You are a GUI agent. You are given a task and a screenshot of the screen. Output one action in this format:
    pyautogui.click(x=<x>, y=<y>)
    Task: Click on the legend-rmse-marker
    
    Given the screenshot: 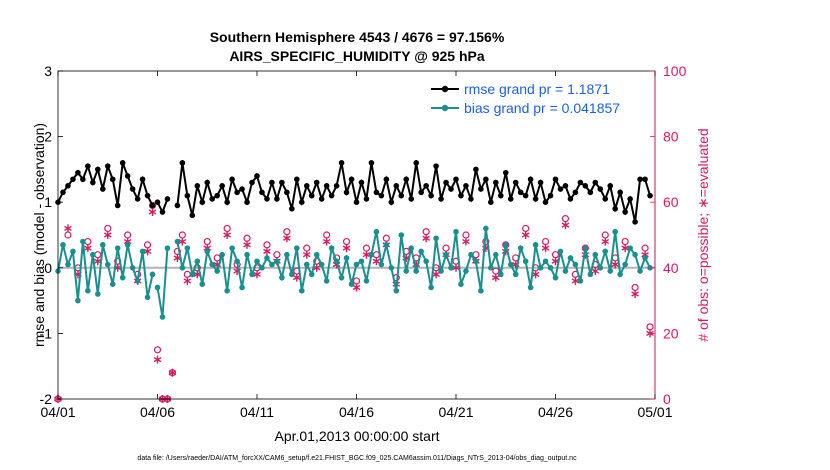 What is the action you would take?
    pyautogui.click(x=445, y=89)
    